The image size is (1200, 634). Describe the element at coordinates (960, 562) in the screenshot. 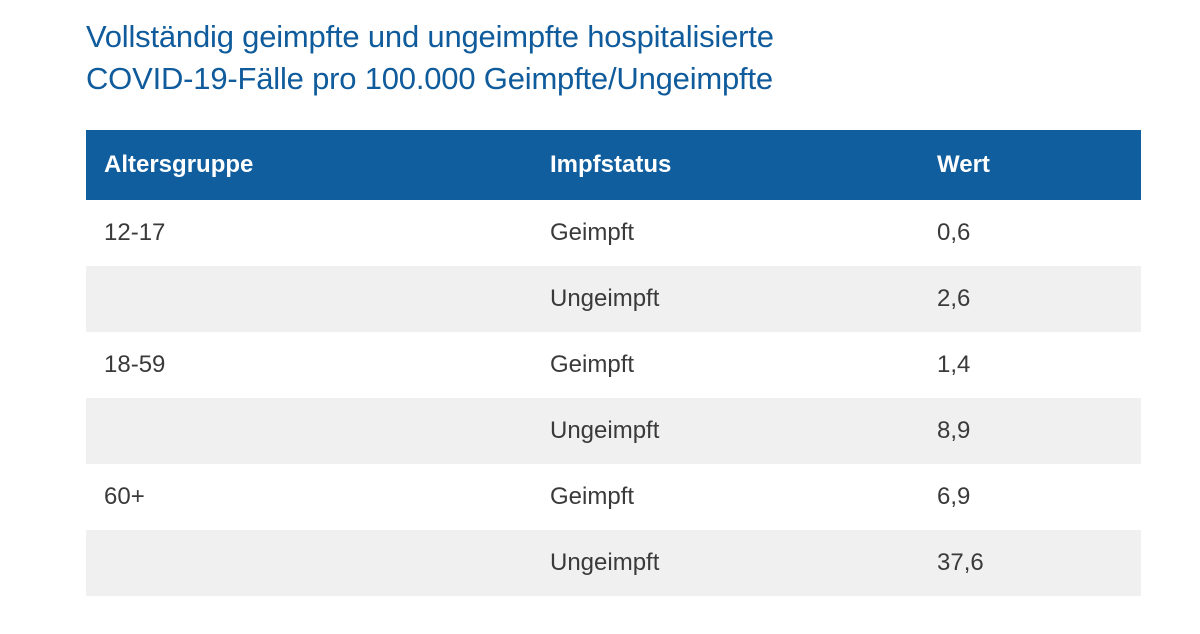

I see `cell-wert: 37,6` at that location.